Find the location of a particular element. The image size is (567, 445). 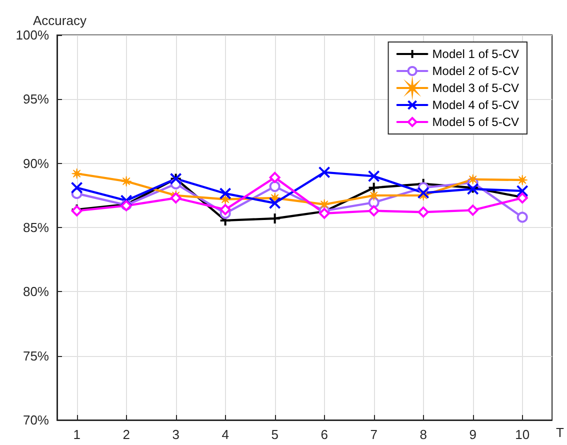

legend-label: Model 1 of 5-CV is located at coordinates (476, 54).